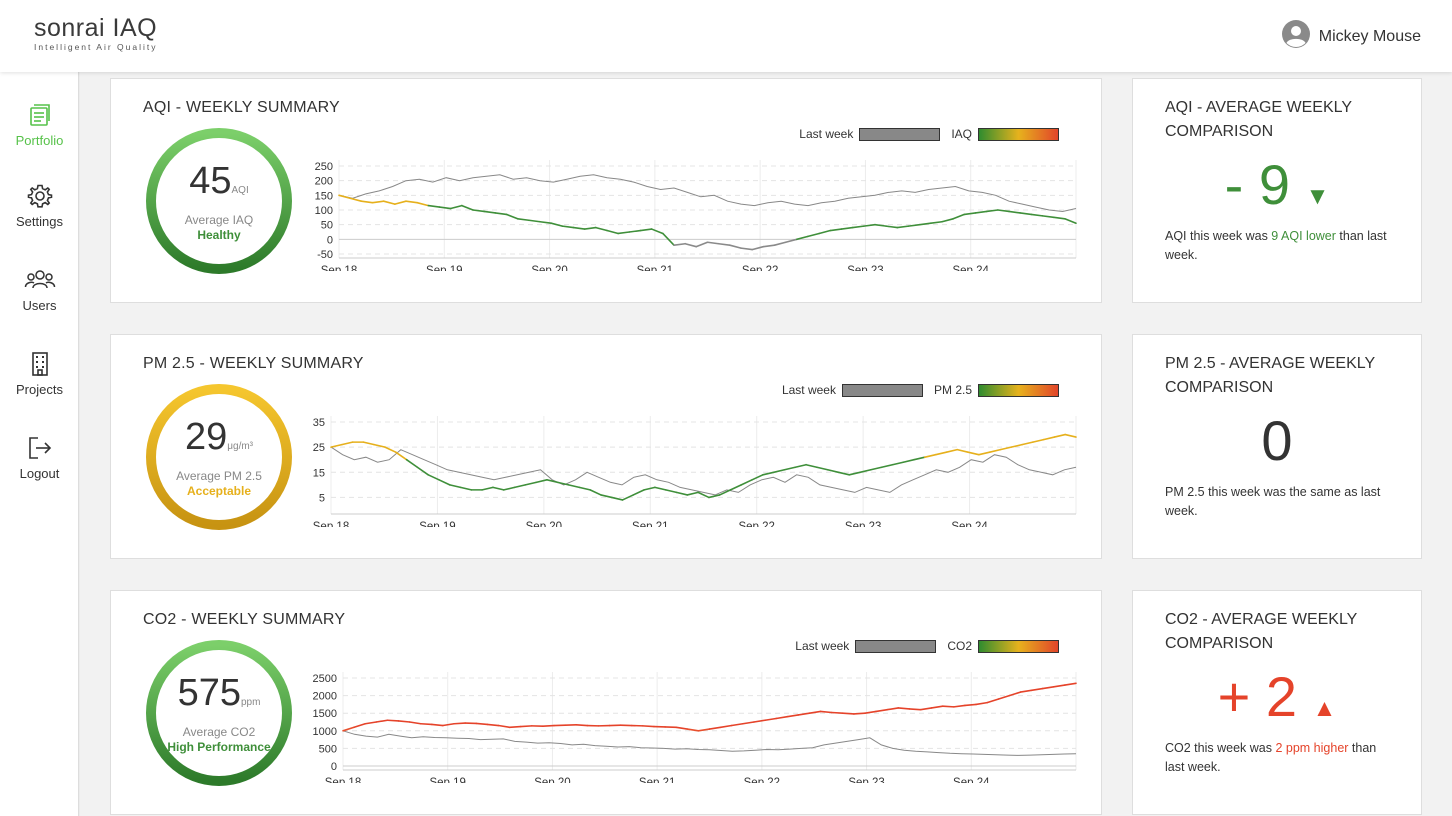 Image resolution: width=1452 pixels, height=816 pixels. I want to click on legend-current-swatch, so click(1018, 134).